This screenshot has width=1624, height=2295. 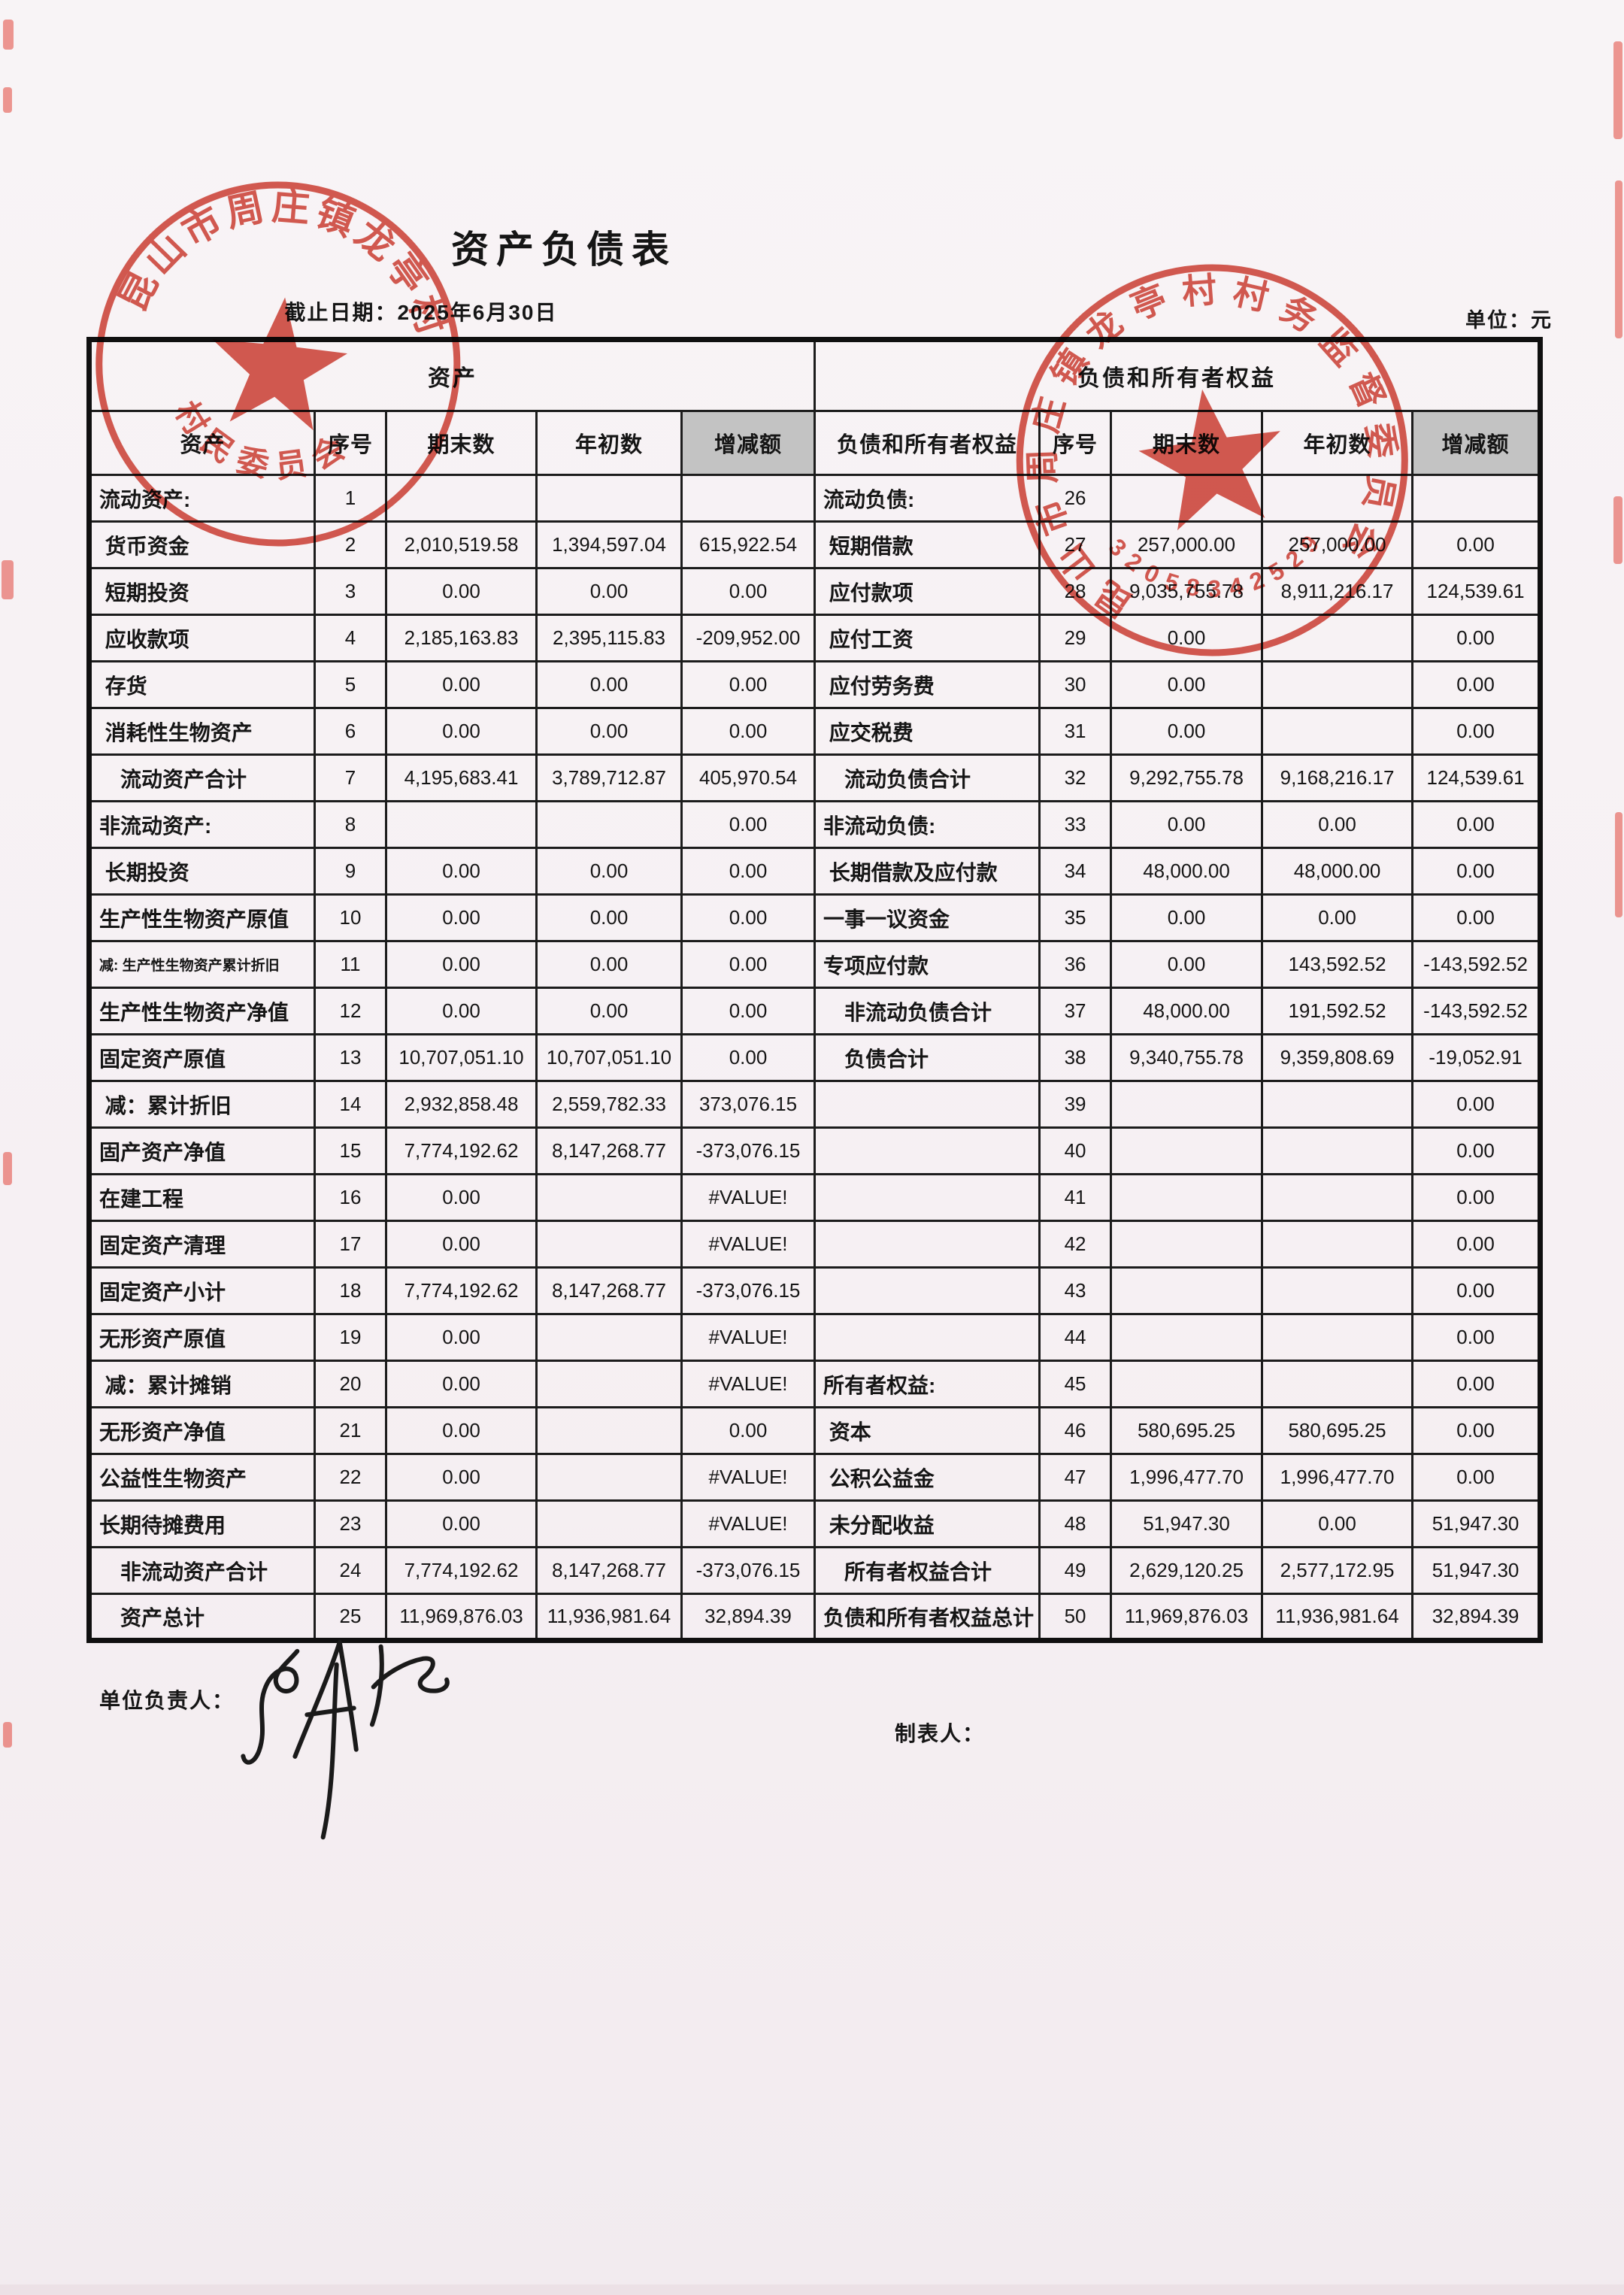 What do you see at coordinates (927, 1570) in the screenshot?
I see `liability-label-cell: 所有者权益合计` at bounding box center [927, 1570].